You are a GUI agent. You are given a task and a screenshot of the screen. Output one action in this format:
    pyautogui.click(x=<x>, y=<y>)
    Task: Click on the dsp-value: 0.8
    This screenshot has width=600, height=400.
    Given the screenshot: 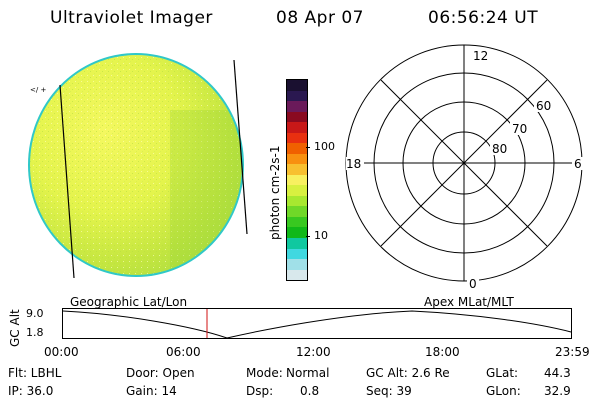 What is the action you would take?
    pyautogui.click(x=310, y=391)
    